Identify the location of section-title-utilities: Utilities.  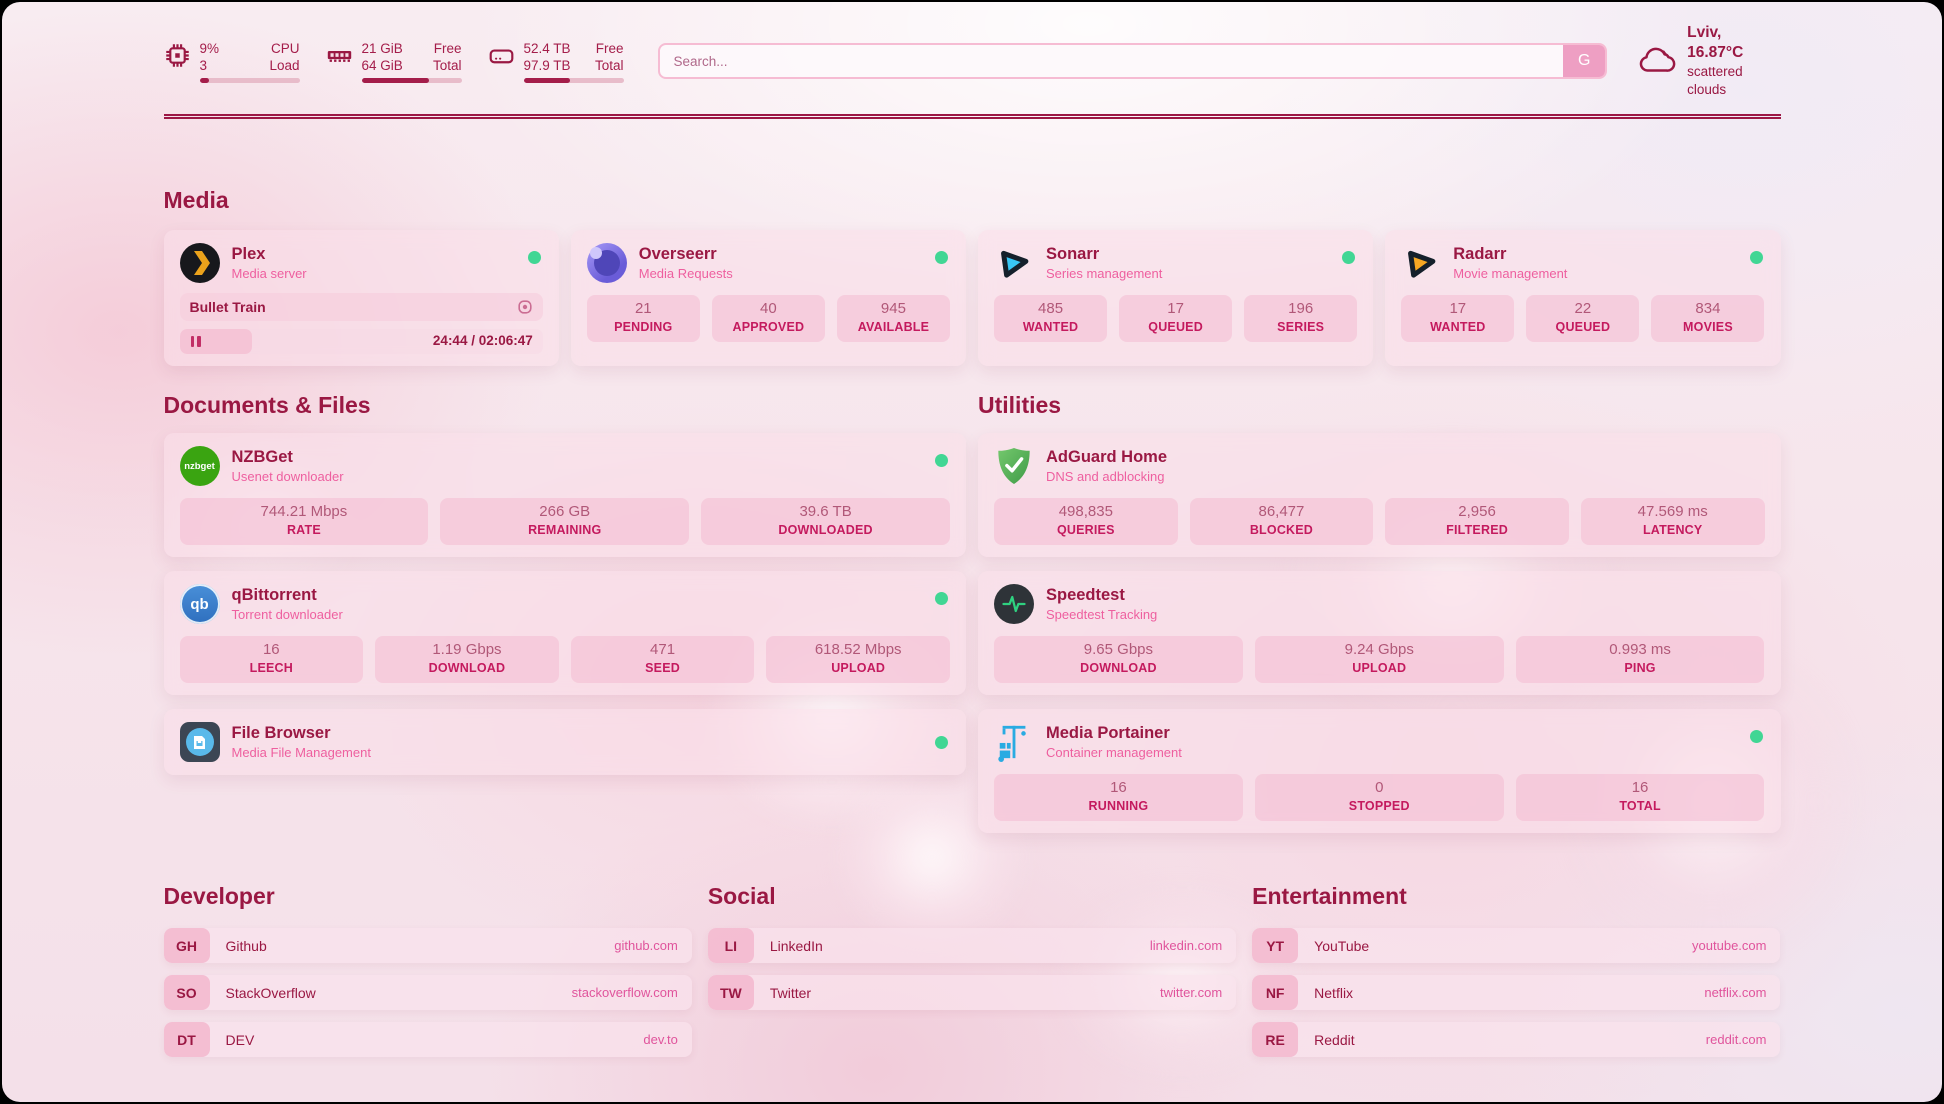
(1020, 405).